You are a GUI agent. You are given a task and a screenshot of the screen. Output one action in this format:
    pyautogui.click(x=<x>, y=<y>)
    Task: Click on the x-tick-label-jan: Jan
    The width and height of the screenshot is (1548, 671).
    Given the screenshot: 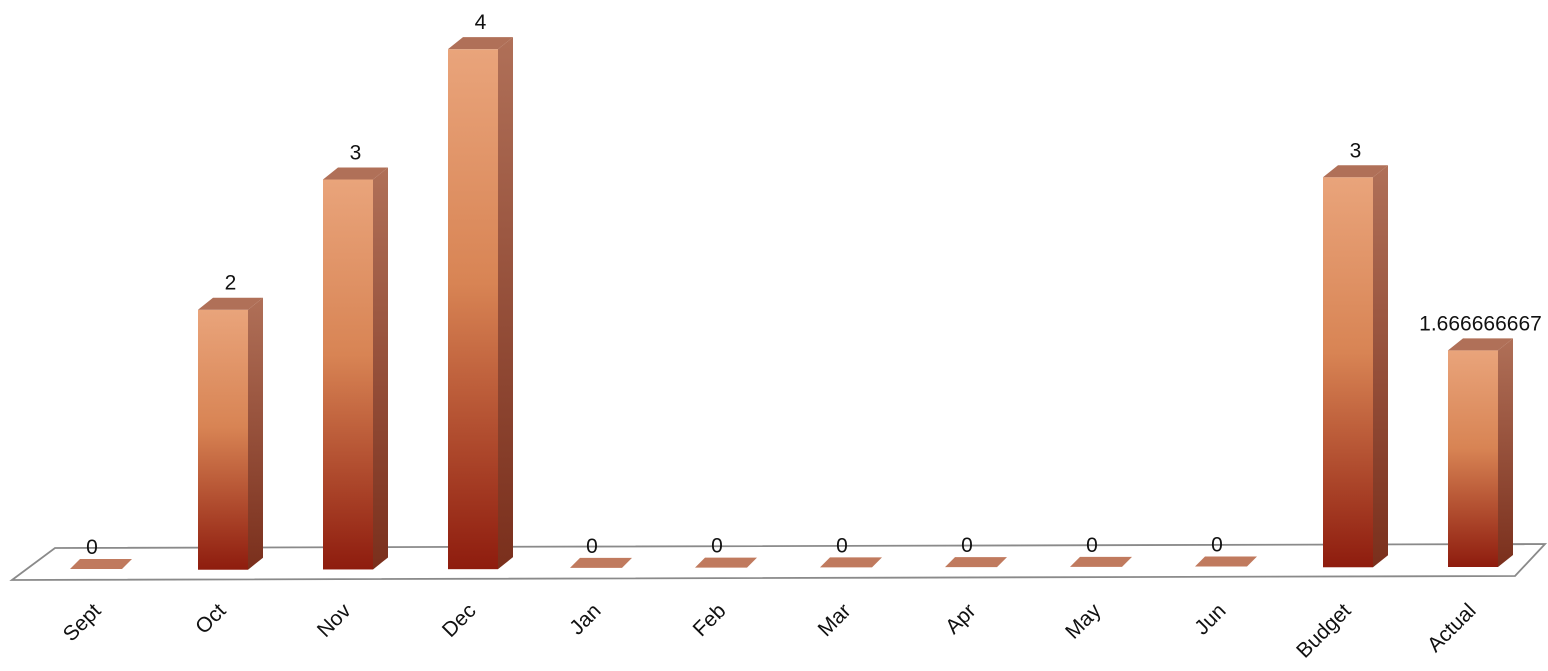 What is the action you would take?
    pyautogui.click(x=585, y=619)
    